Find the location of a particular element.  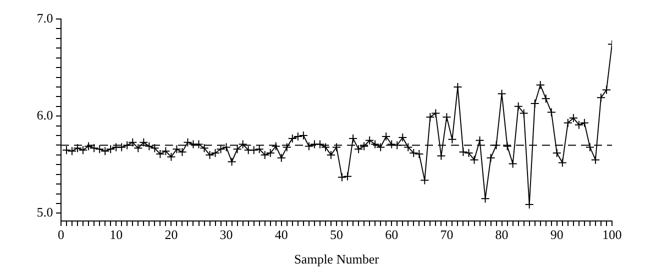

x-tick-label: 80 is located at coordinates (501, 234).